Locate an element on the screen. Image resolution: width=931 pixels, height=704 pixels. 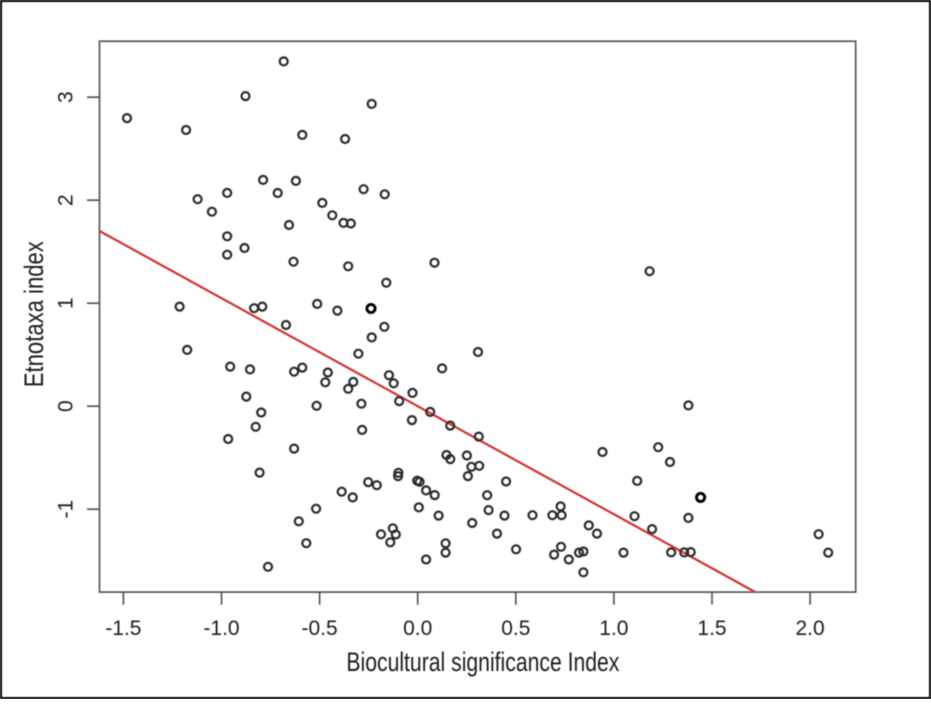
svg-text: -0.5 is located at coordinates (320, 628).